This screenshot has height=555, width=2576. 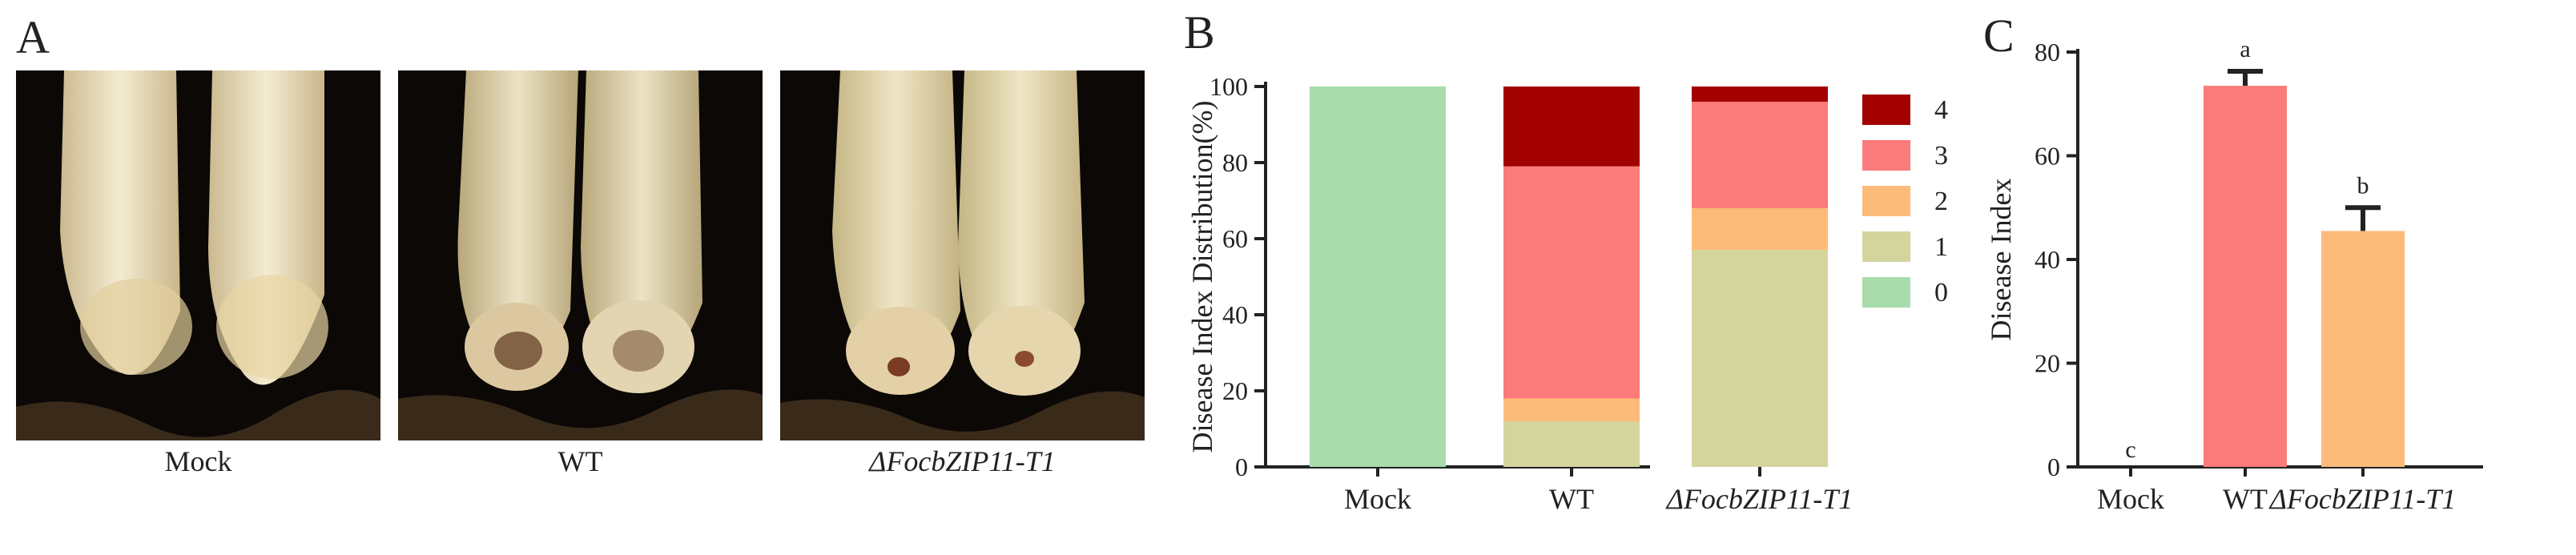 What do you see at coordinates (2130, 499) in the screenshot?
I see `x-tick-label-c: Mock` at bounding box center [2130, 499].